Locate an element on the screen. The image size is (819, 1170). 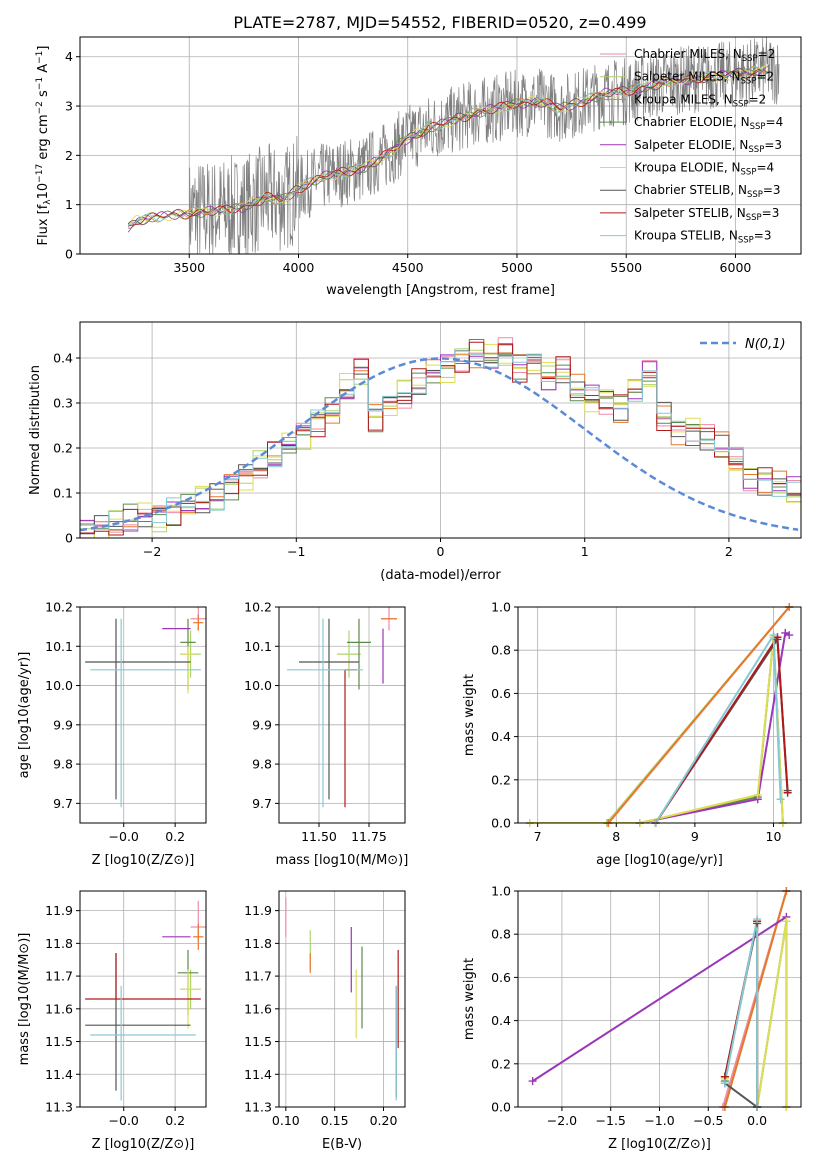
x-tick-label: 0.10 is located at coordinates (286, 1120).